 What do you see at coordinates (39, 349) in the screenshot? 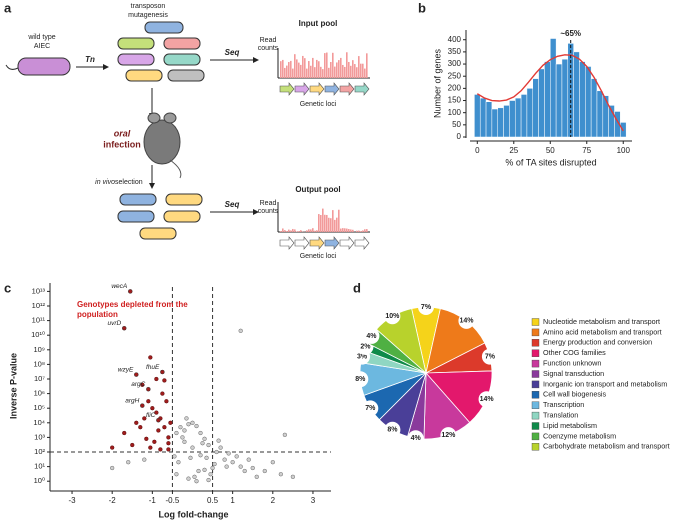
I see `y-tick-label: 10⁹` at bounding box center [39, 349].